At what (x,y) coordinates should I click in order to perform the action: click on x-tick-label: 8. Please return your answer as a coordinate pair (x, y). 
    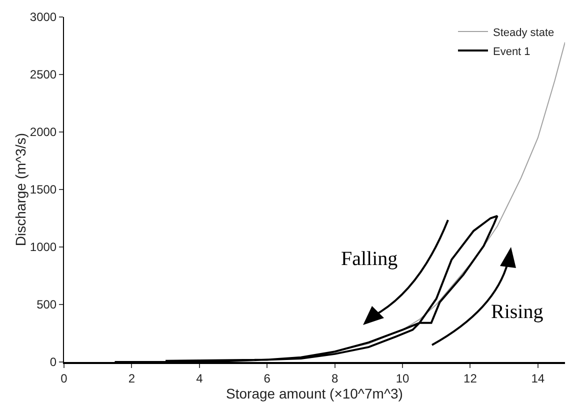
    Looking at the image, I should click on (334, 378).